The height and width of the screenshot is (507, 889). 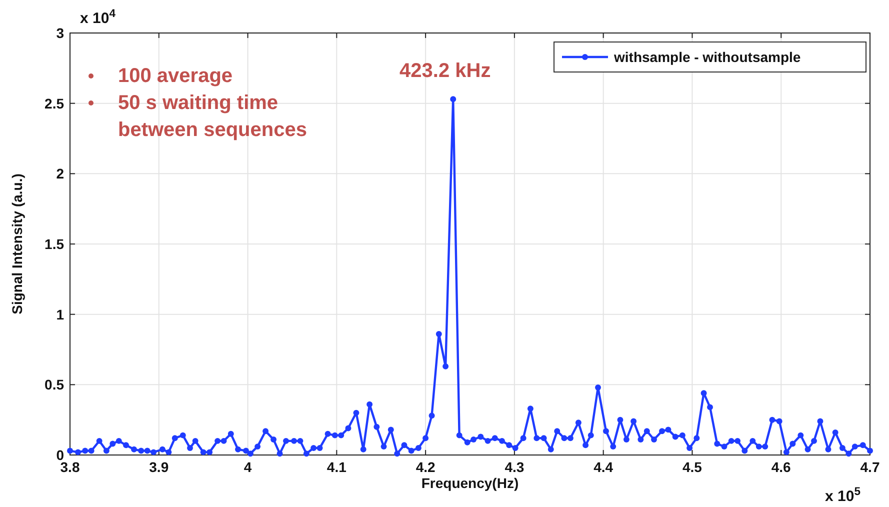 I want to click on y-tick-label: 2, so click(x=60, y=174).